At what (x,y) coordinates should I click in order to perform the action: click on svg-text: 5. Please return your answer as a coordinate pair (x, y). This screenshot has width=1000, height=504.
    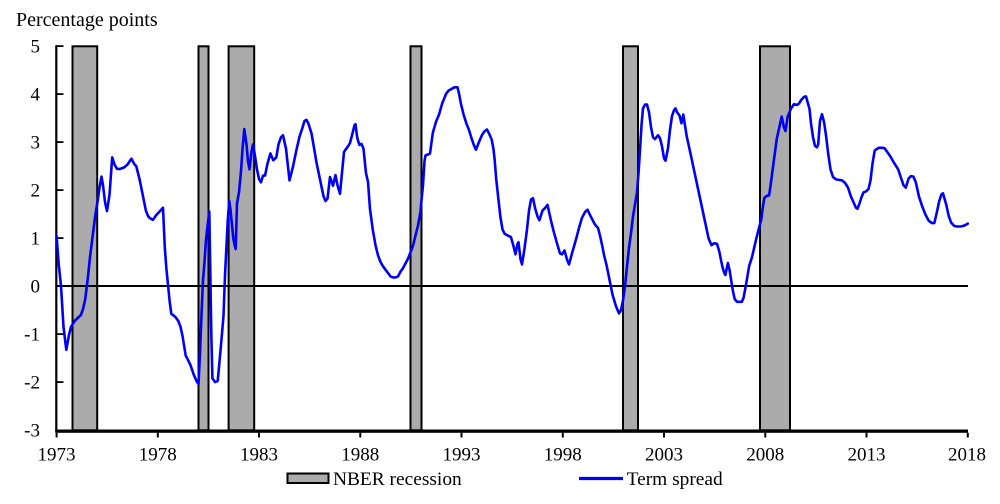
    Looking at the image, I should click on (36, 46).